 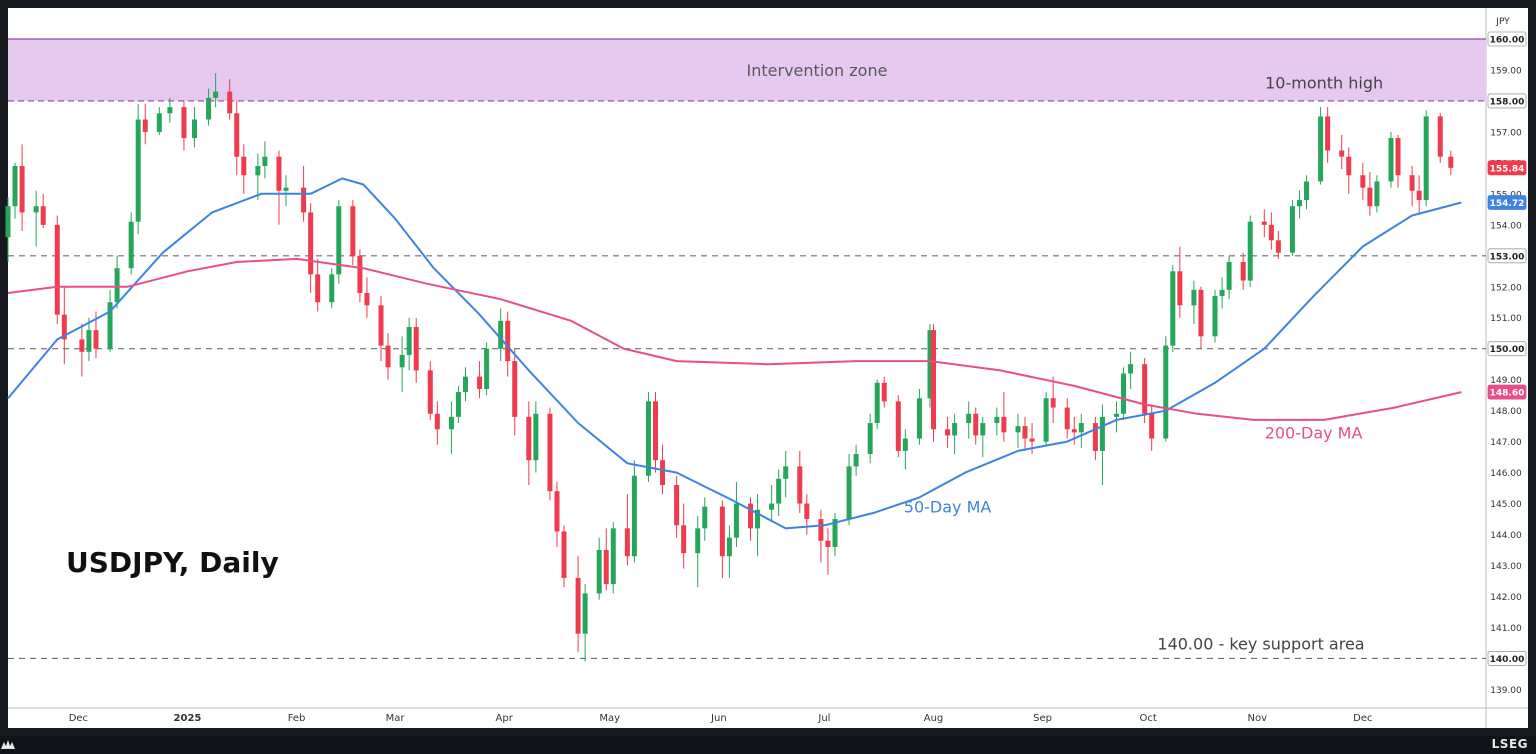 I want to click on y-tick-label: 143.00, so click(x=1506, y=567).